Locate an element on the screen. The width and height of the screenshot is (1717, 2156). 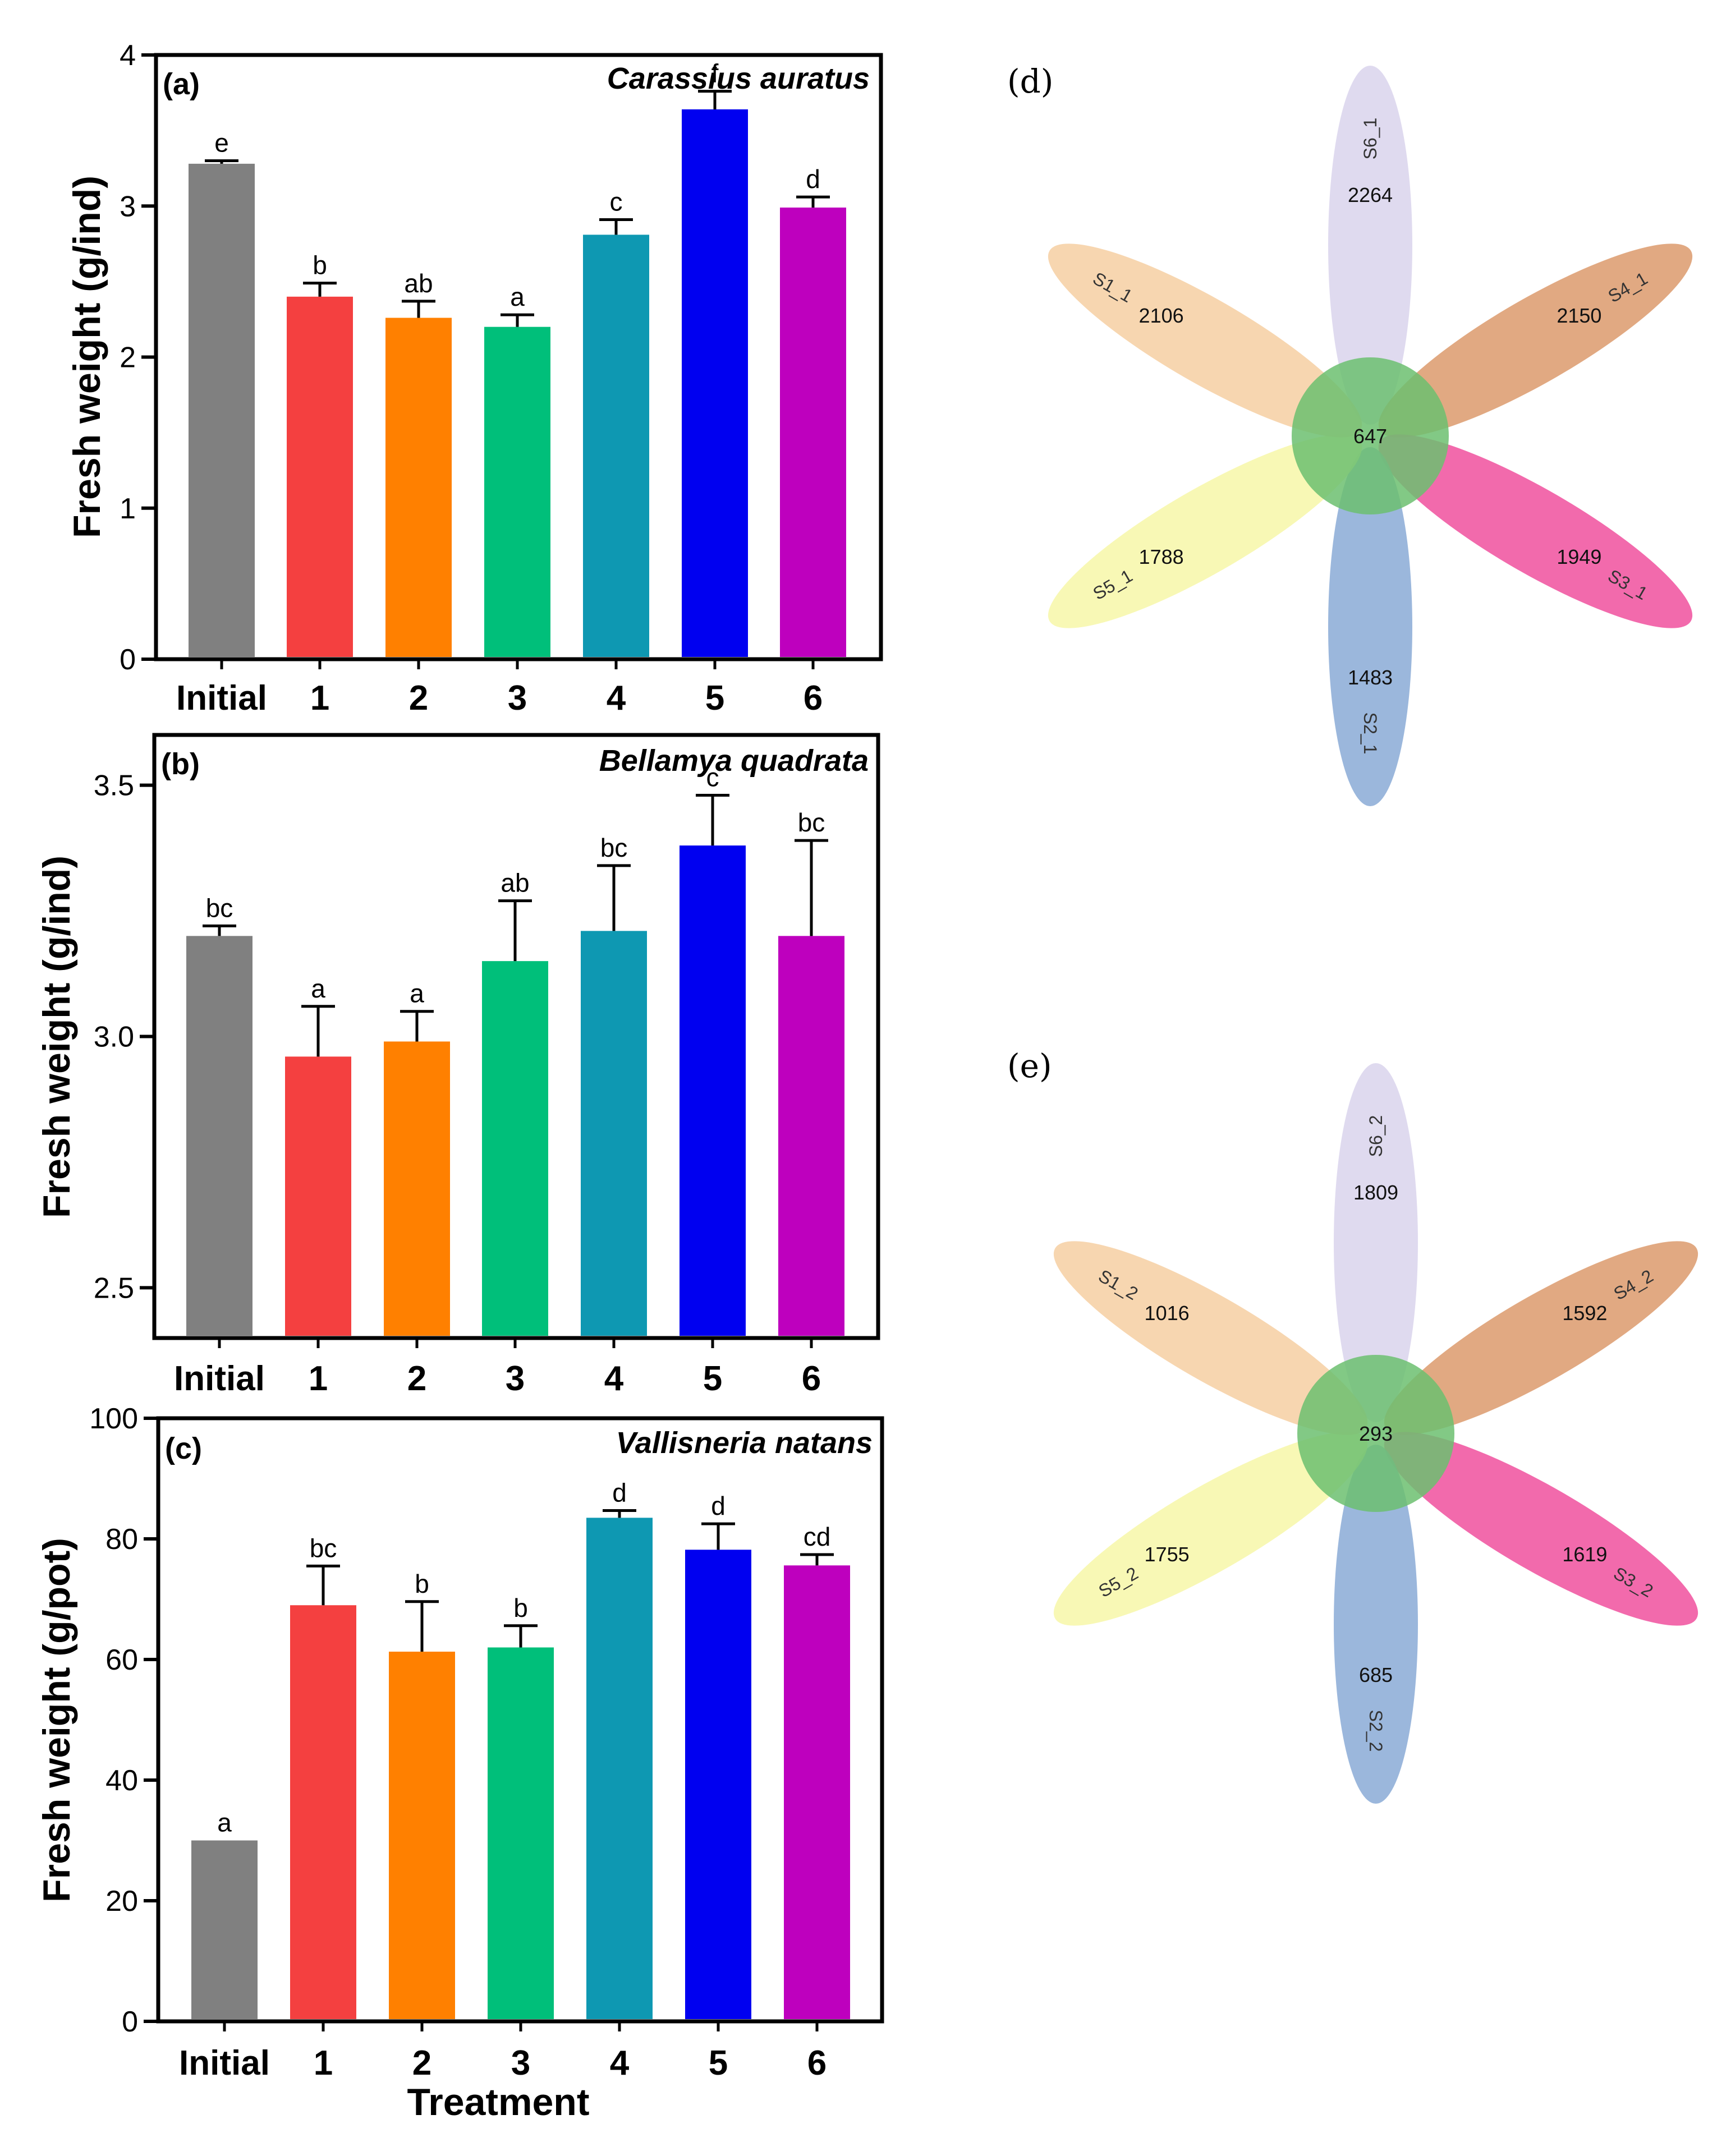
bars-a: e Initial b 1 ab 2 a 3 c 4 f 5 d 6 is located at coordinates (511, 388).